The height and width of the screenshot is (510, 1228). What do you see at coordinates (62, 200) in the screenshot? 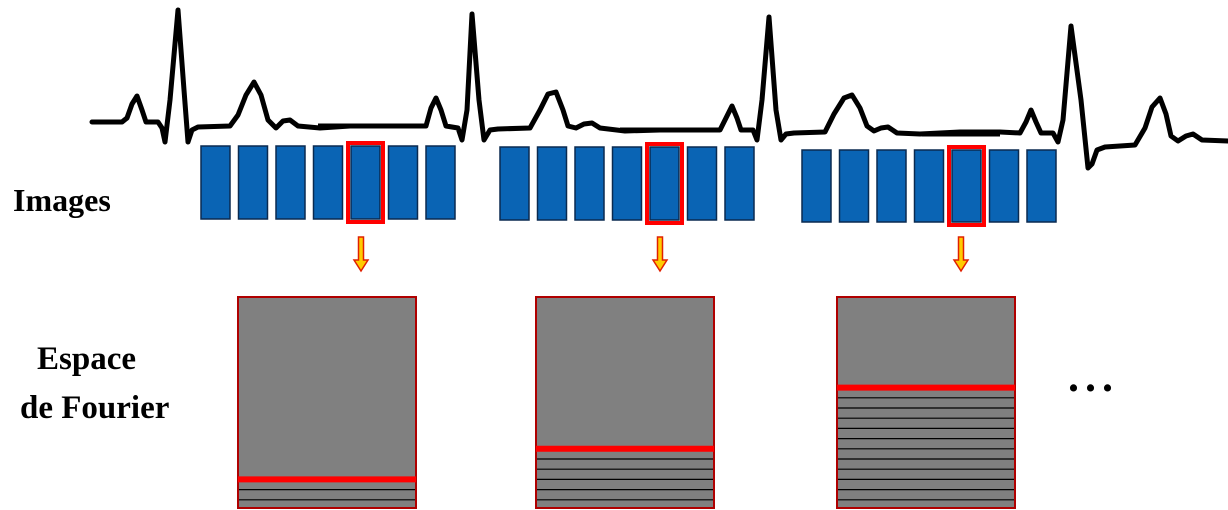
I see `images-label: Images` at bounding box center [62, 200].